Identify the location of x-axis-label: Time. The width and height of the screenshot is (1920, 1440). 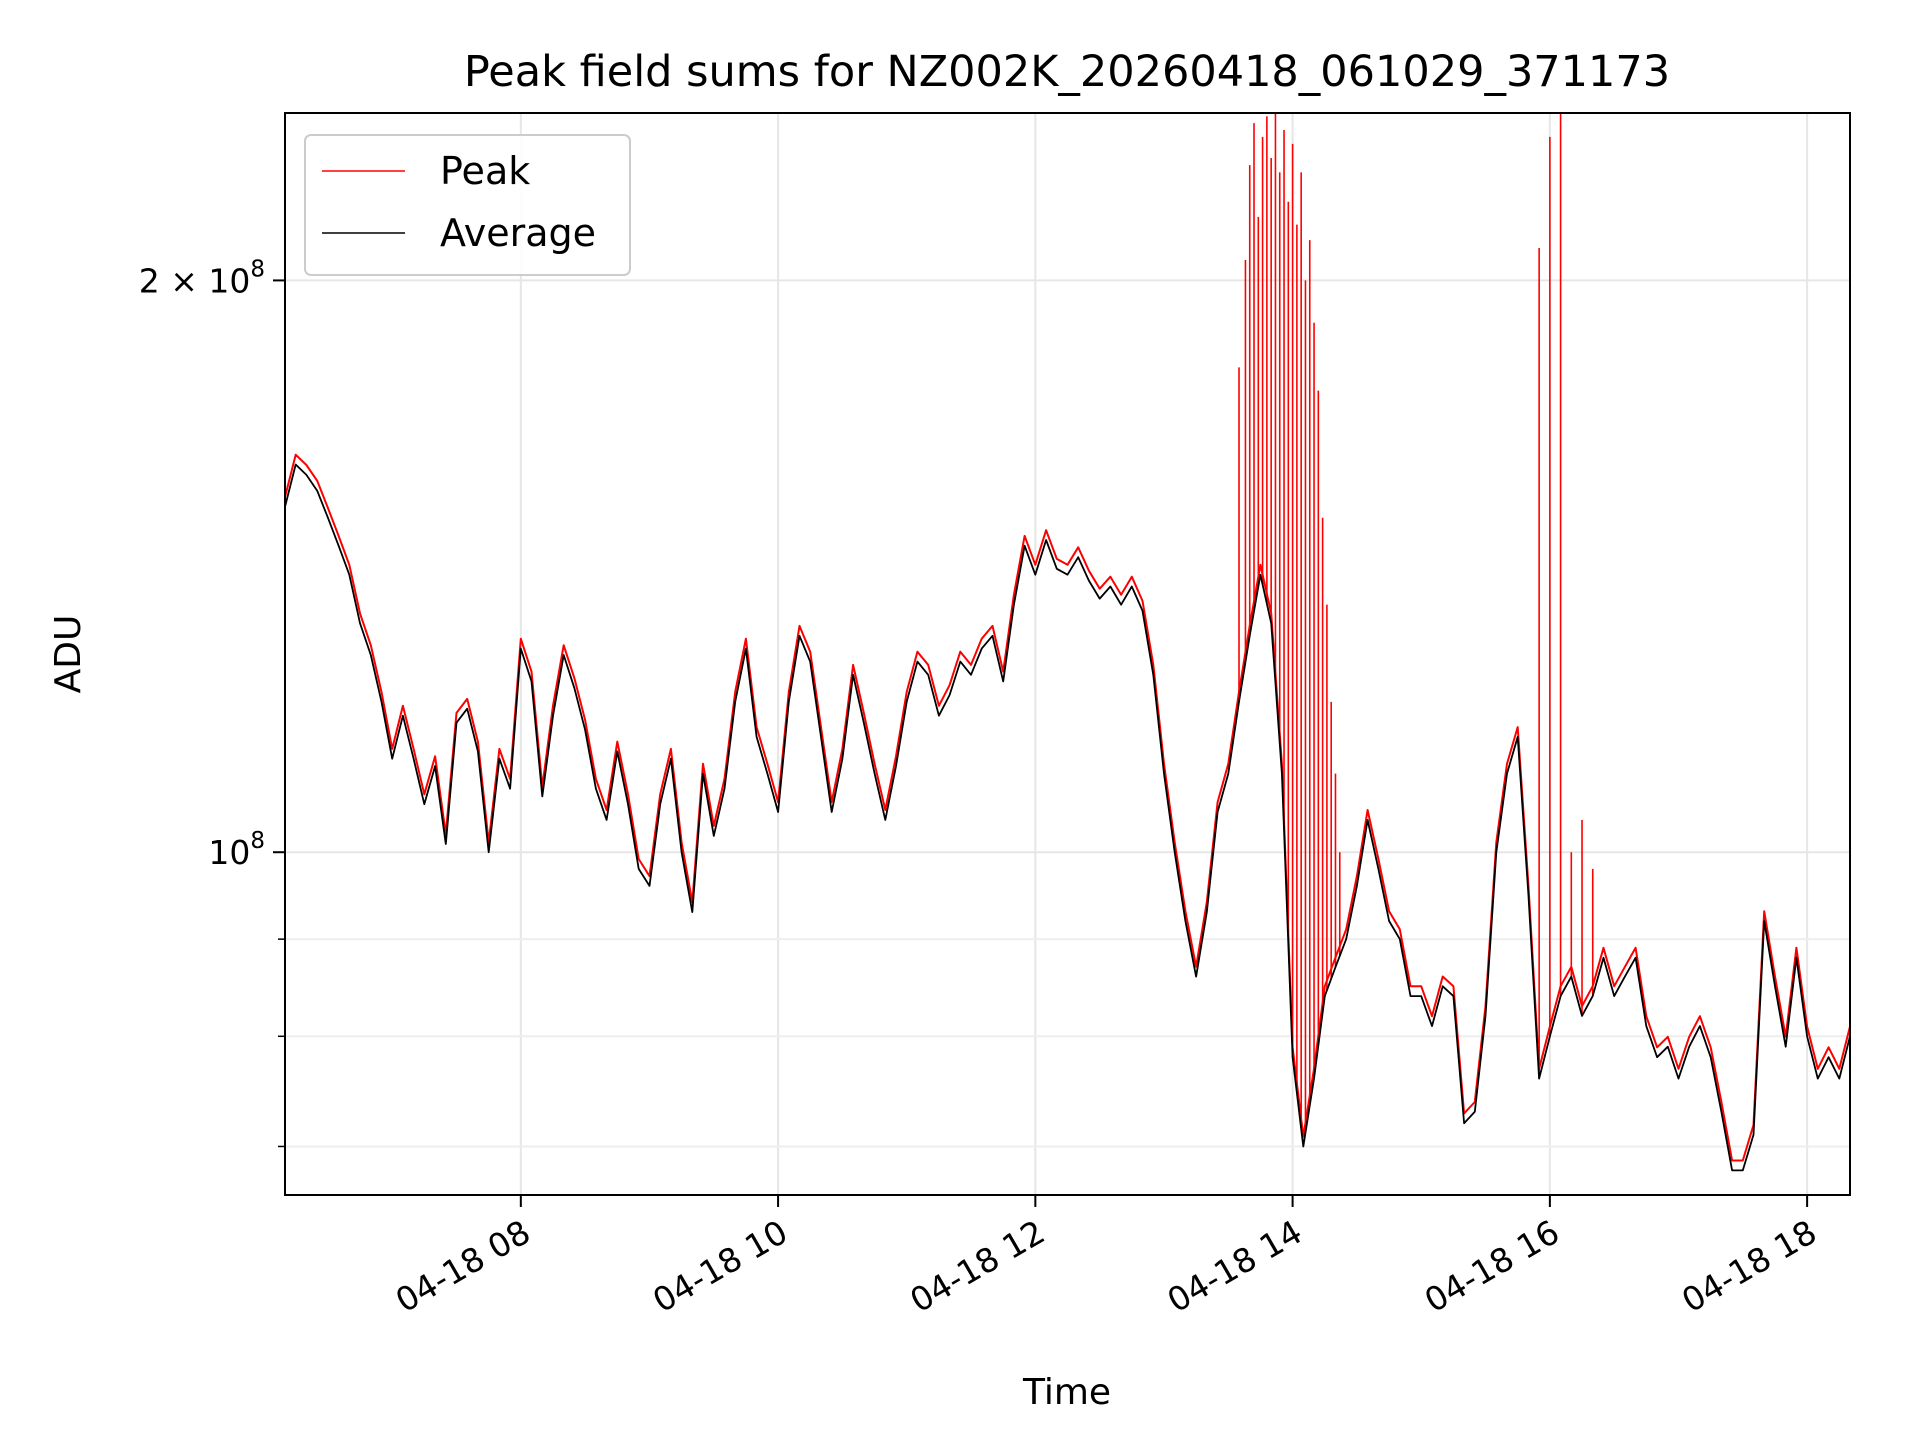
(1066, 1392).